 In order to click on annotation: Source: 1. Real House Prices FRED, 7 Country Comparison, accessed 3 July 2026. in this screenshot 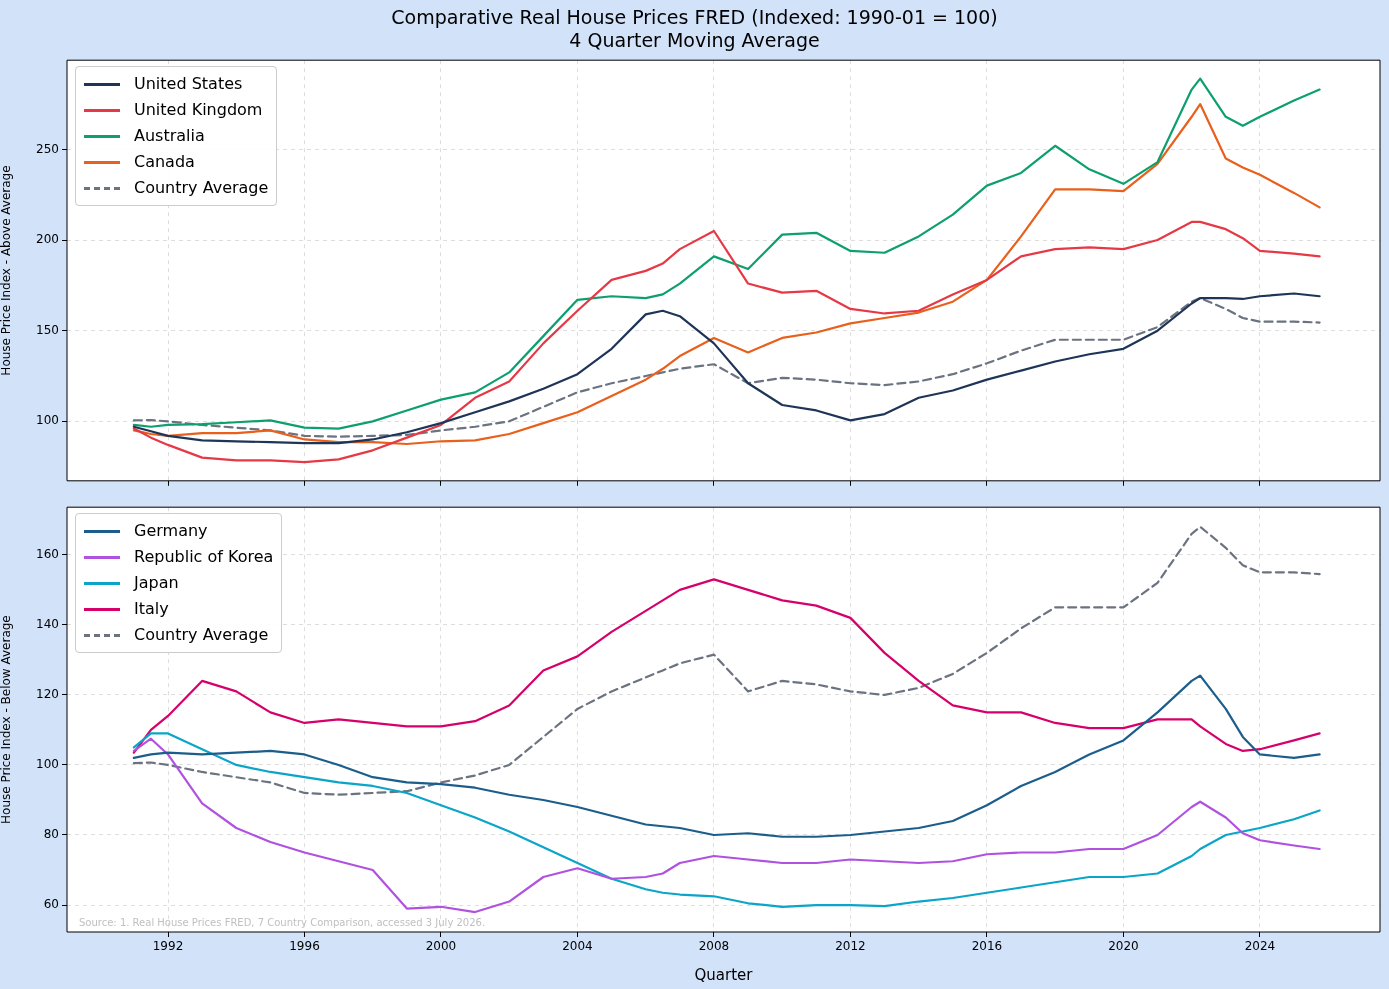, I will do `click(282, 922)`.